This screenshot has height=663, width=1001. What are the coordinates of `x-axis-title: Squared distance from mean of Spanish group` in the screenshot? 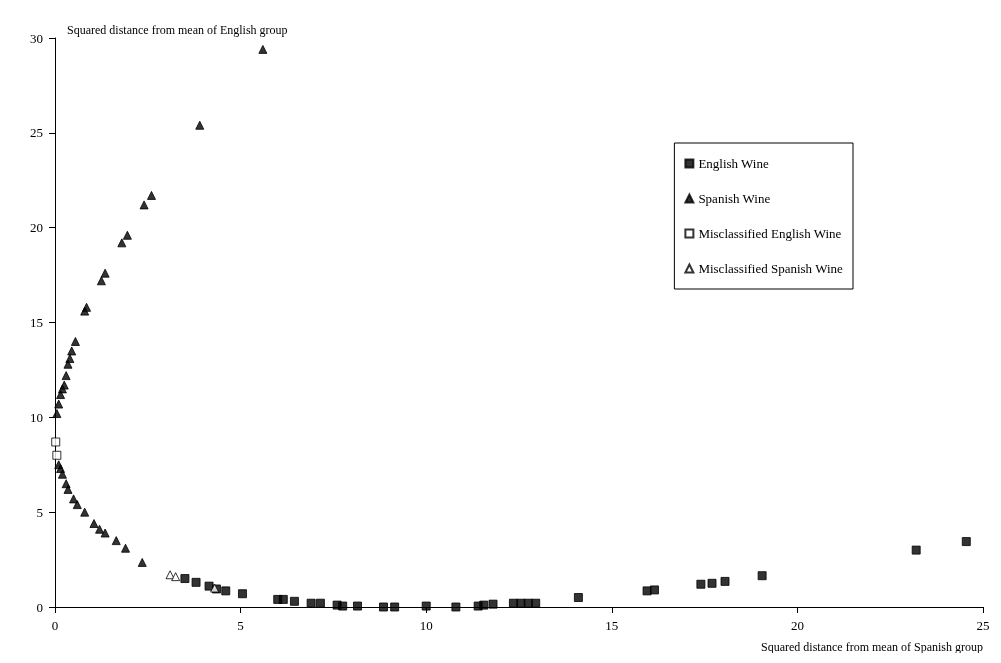 It's located at (872, 647).